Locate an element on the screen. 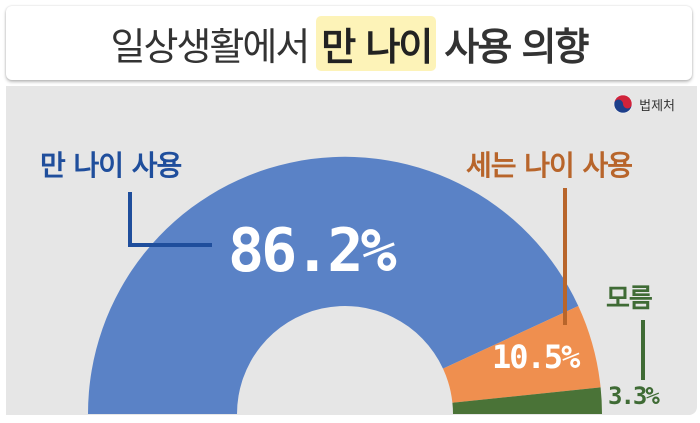  source-logo: 법제처 is located at coordinates (644, 104).